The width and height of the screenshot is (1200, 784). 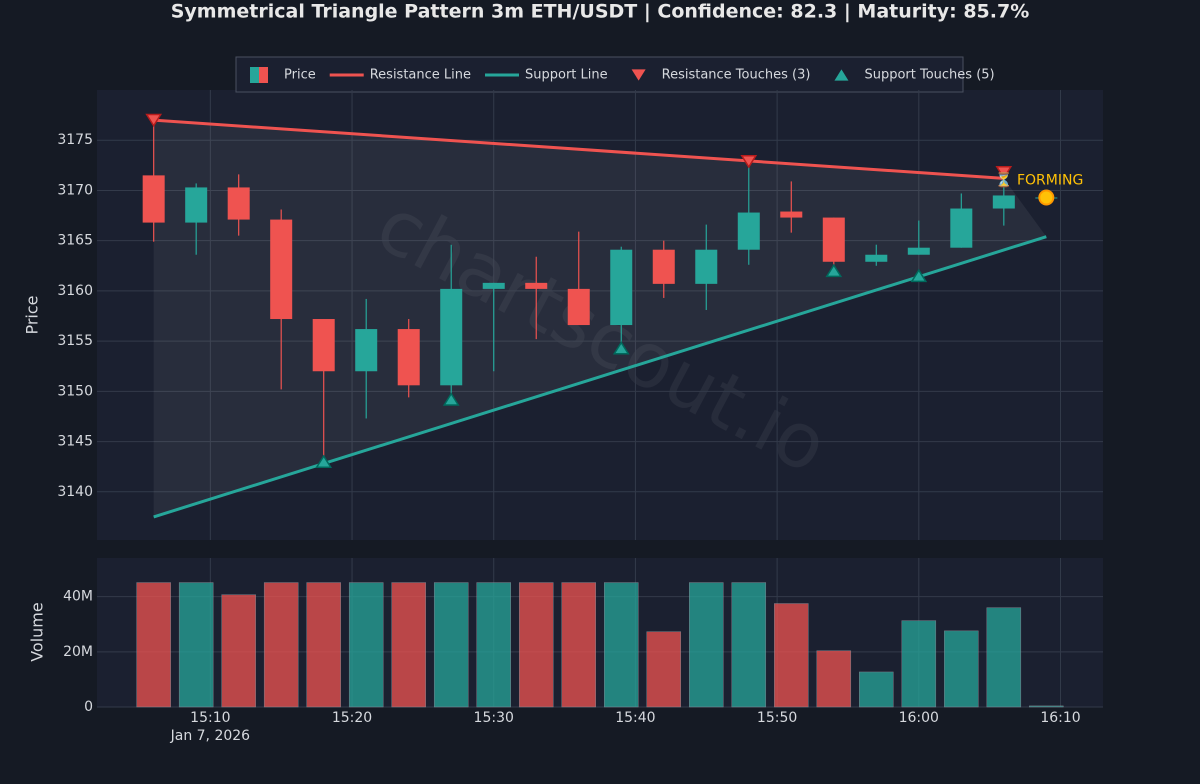 I want to click on legend-label: Support Touches (5), so click(x=929, y=75).